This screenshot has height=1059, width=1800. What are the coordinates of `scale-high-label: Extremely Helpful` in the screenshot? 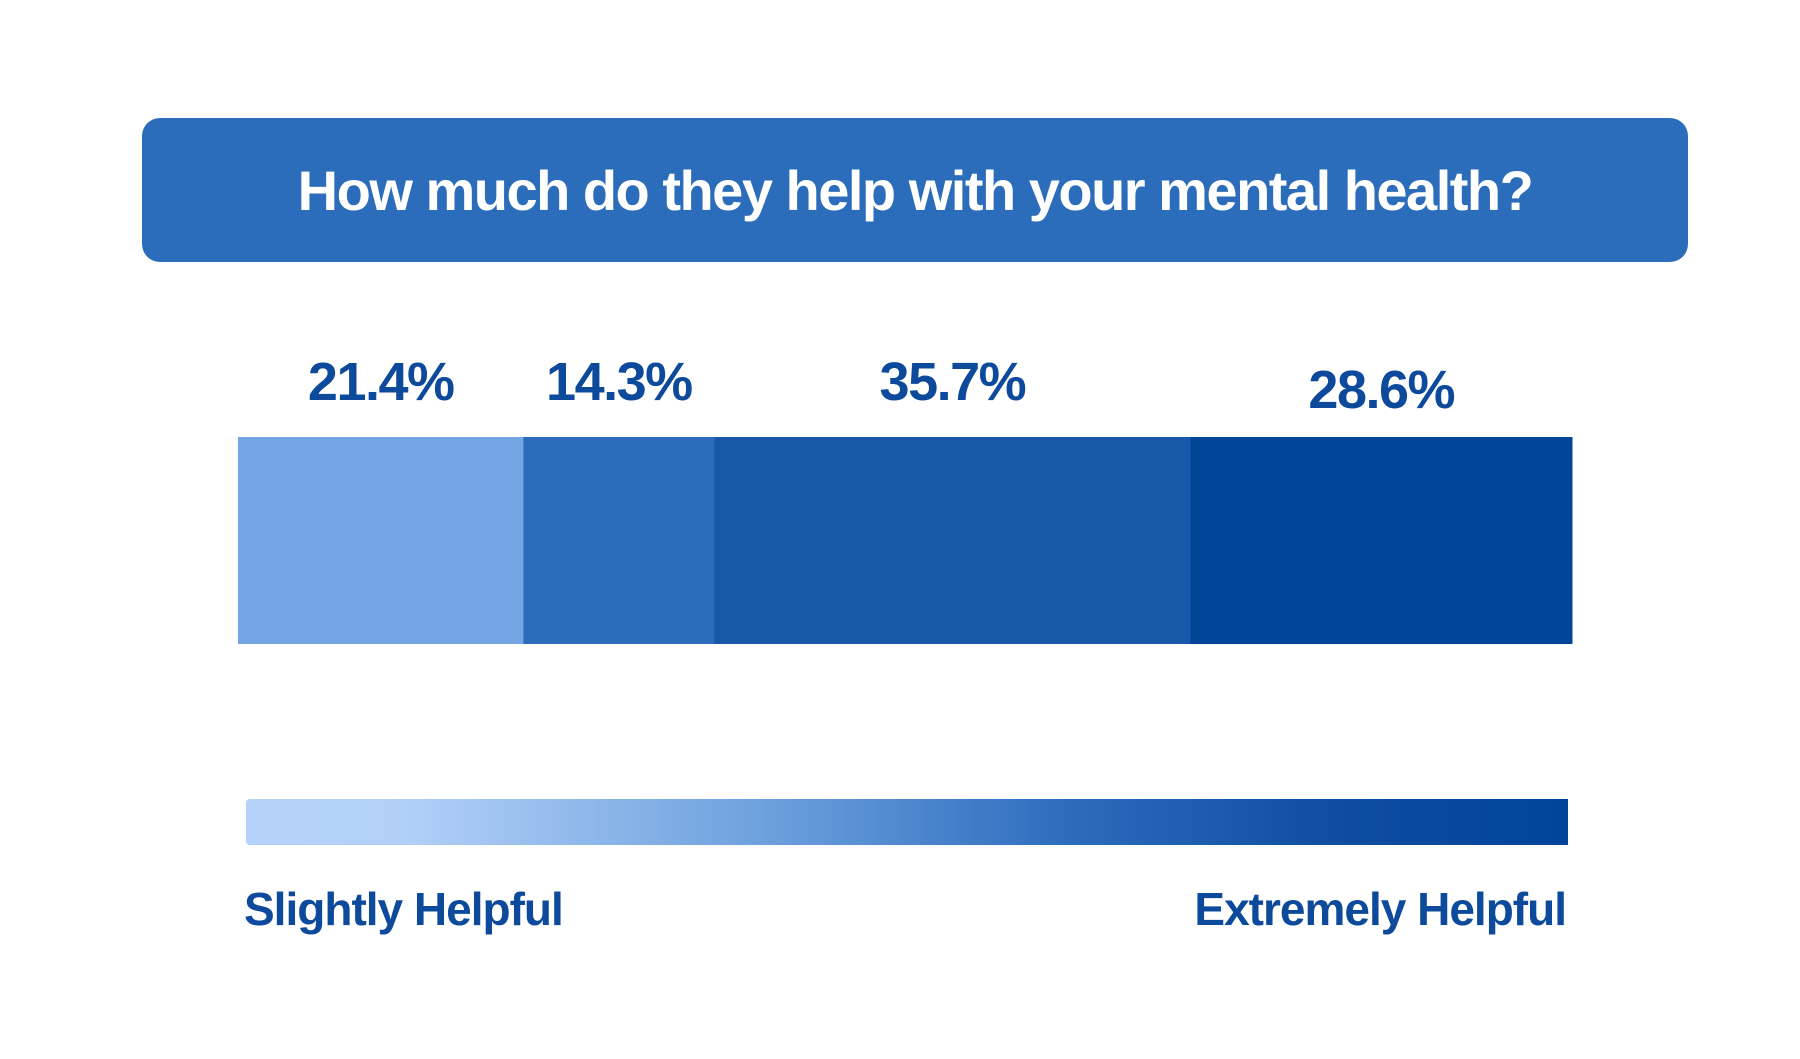 It's located at (1380, 909).